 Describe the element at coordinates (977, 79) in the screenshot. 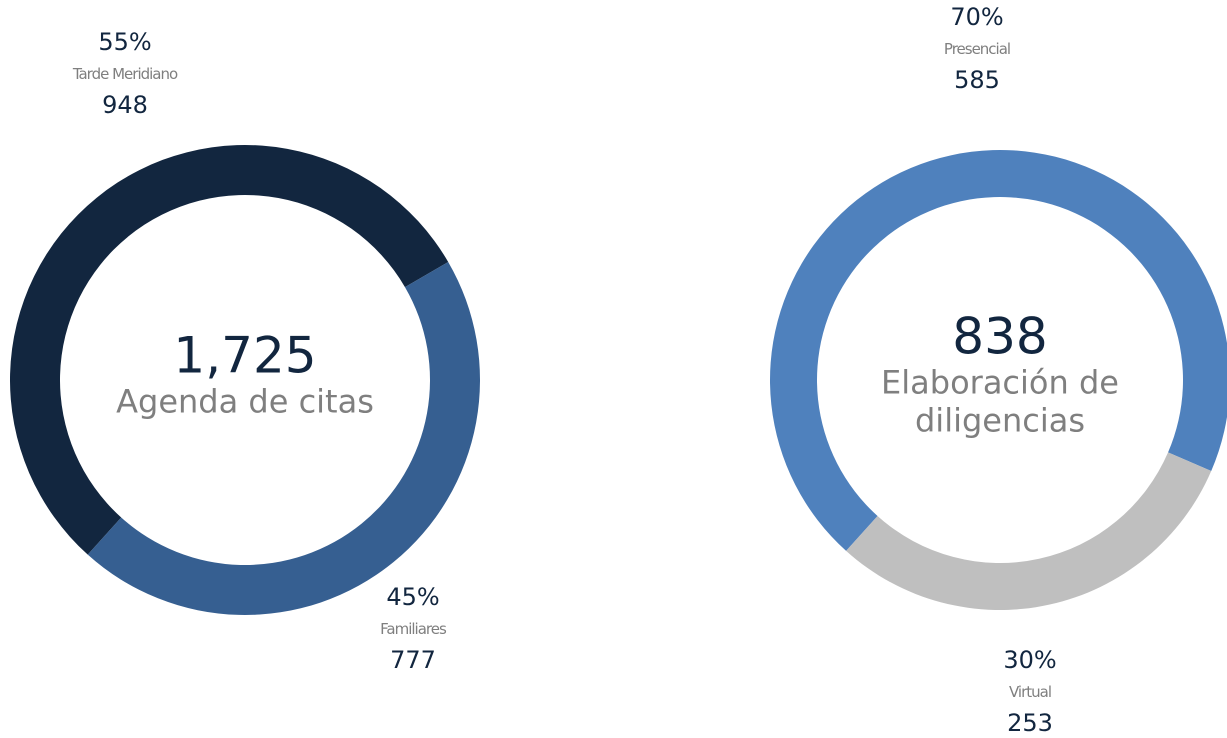

I see `value-label: 585` at that location.